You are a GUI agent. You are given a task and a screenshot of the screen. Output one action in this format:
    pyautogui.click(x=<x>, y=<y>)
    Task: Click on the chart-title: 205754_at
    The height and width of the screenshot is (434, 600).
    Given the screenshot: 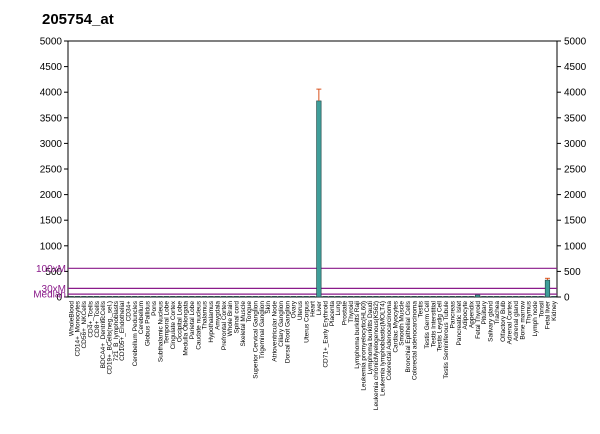 What is the action you would take?
    pyautogui.click(x=78, y=19)
    